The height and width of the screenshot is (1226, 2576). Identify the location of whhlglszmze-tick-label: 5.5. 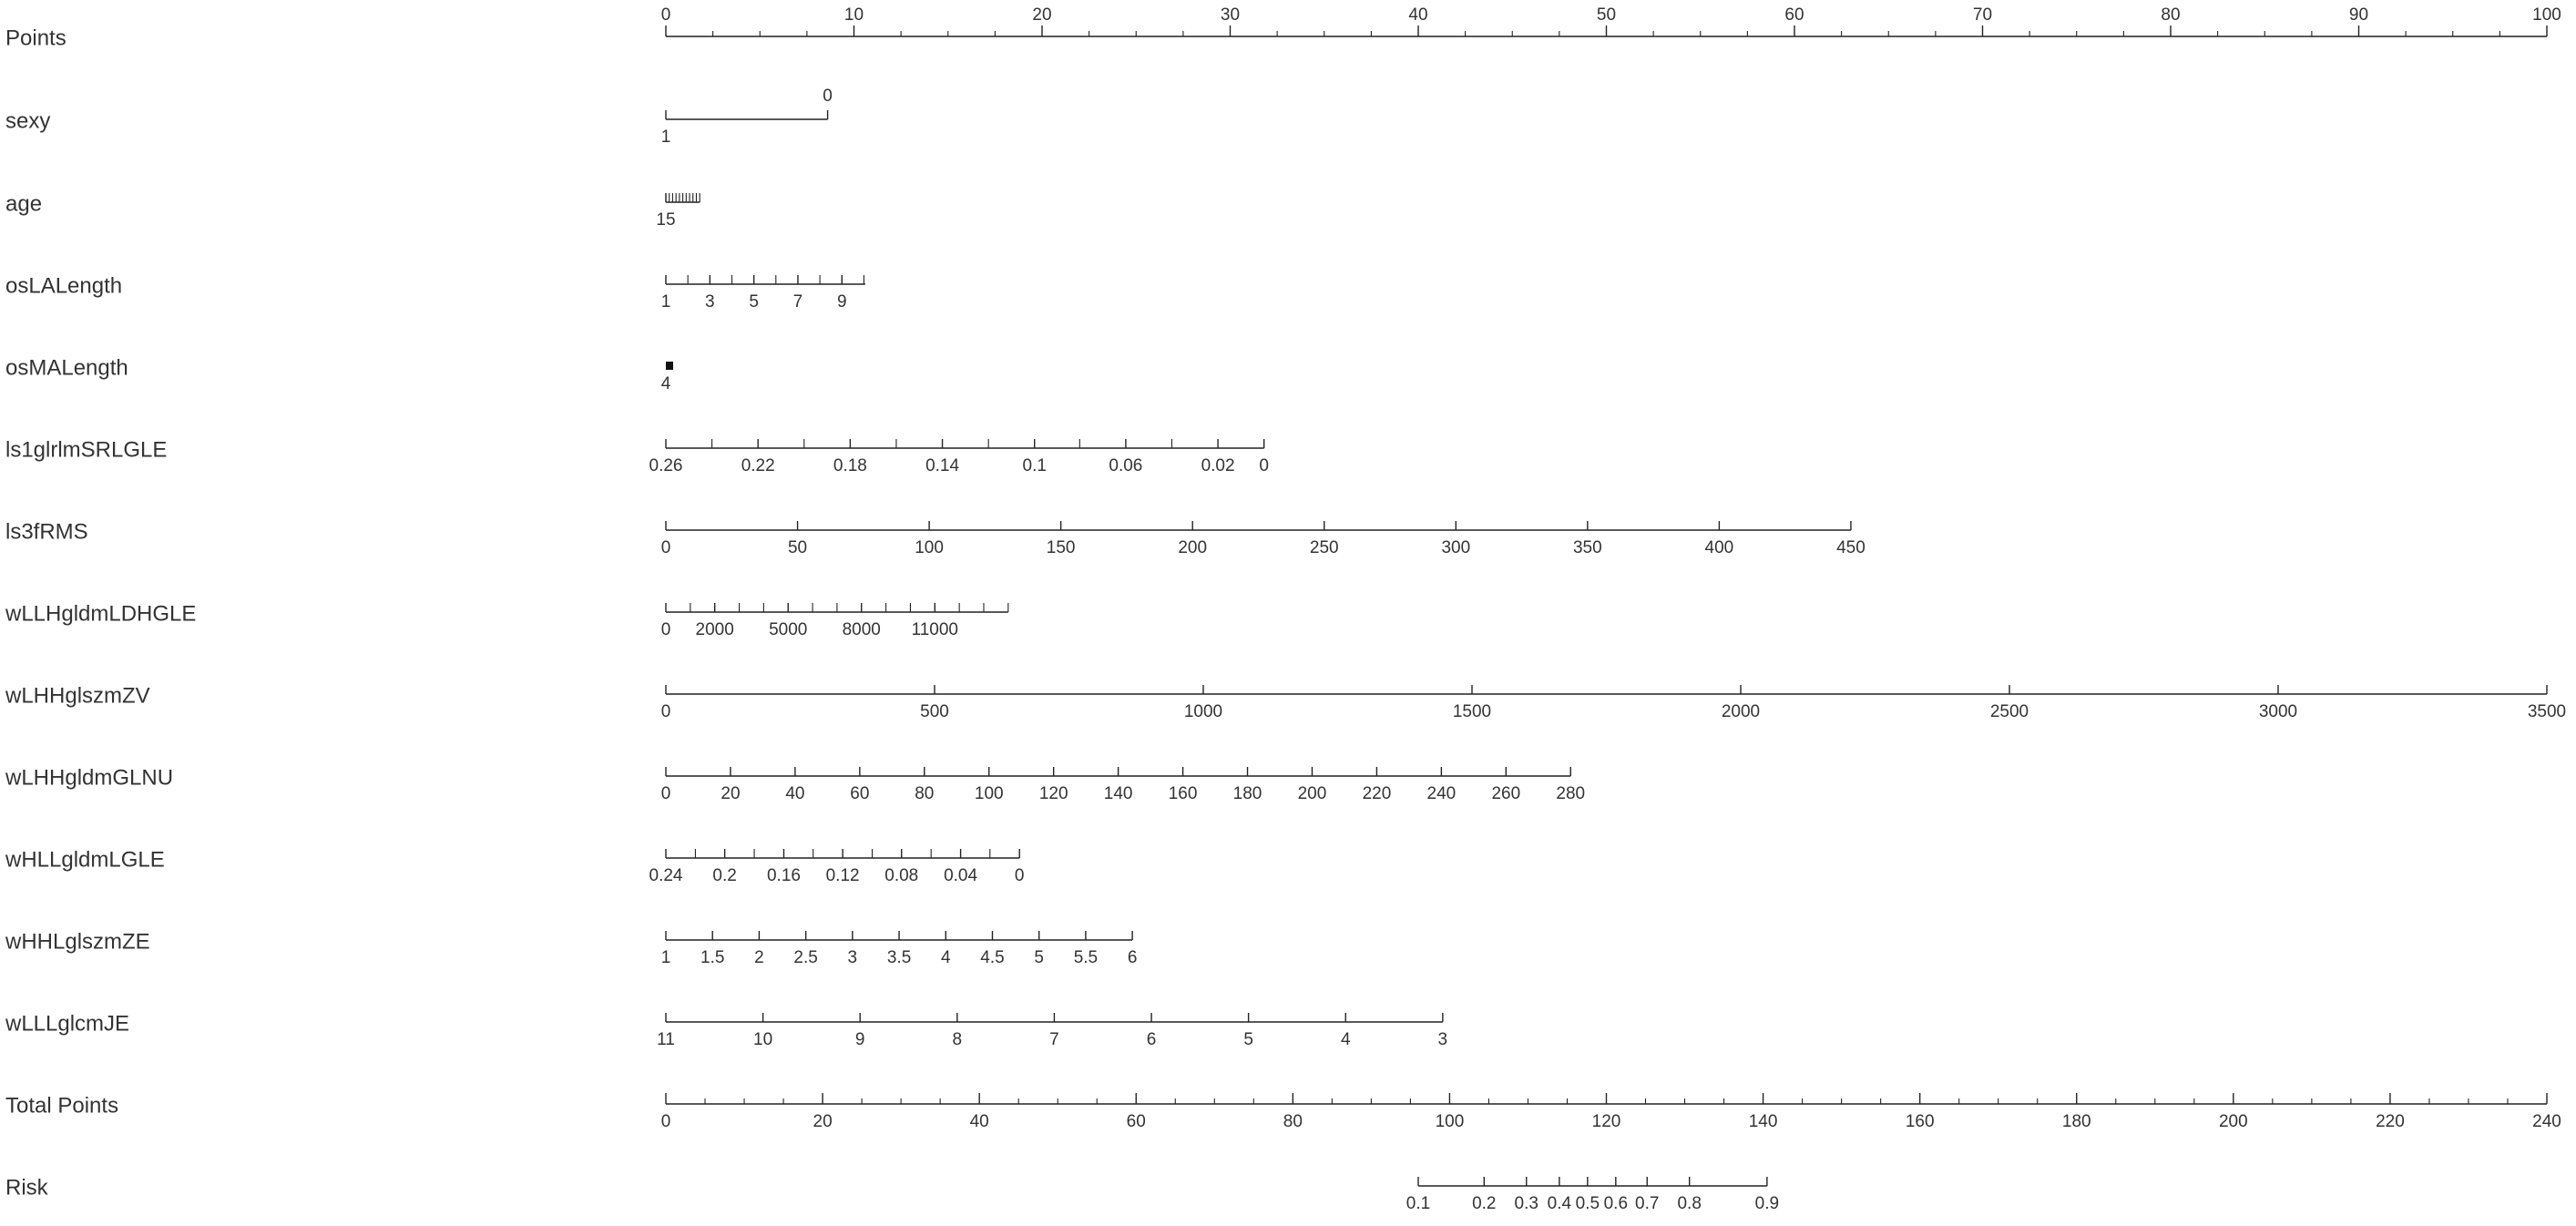
(1086, 957).